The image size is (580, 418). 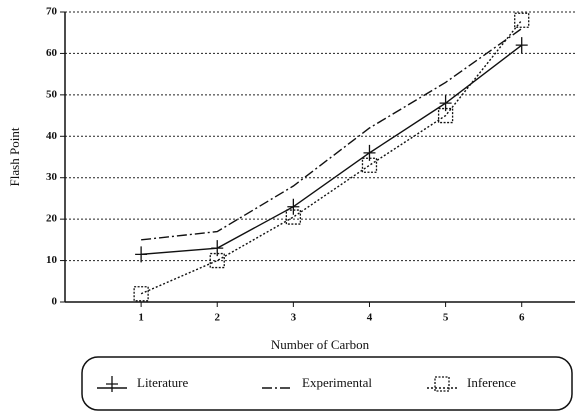 What do you see at coordinates (52, 177) in the screenshot?
I see `y-tick-label: 30` at bounding box center [52, 177].